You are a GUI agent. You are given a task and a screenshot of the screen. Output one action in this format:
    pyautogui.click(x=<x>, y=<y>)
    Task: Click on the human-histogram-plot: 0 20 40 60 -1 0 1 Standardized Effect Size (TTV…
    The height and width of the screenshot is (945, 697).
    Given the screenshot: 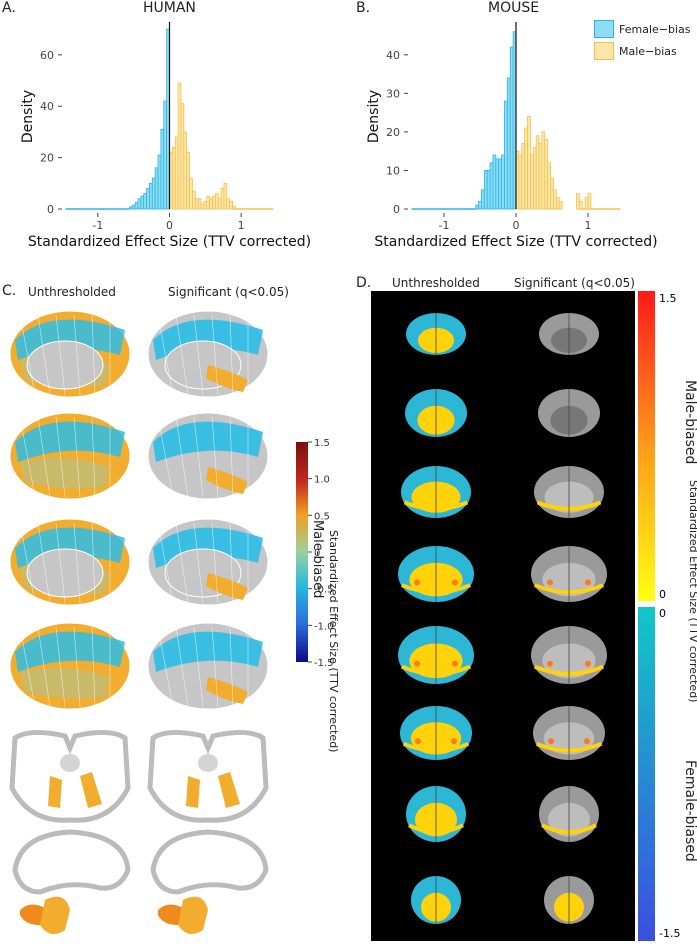 What is the action you would take?
    pyautogui.click(x=165, y=136)
    